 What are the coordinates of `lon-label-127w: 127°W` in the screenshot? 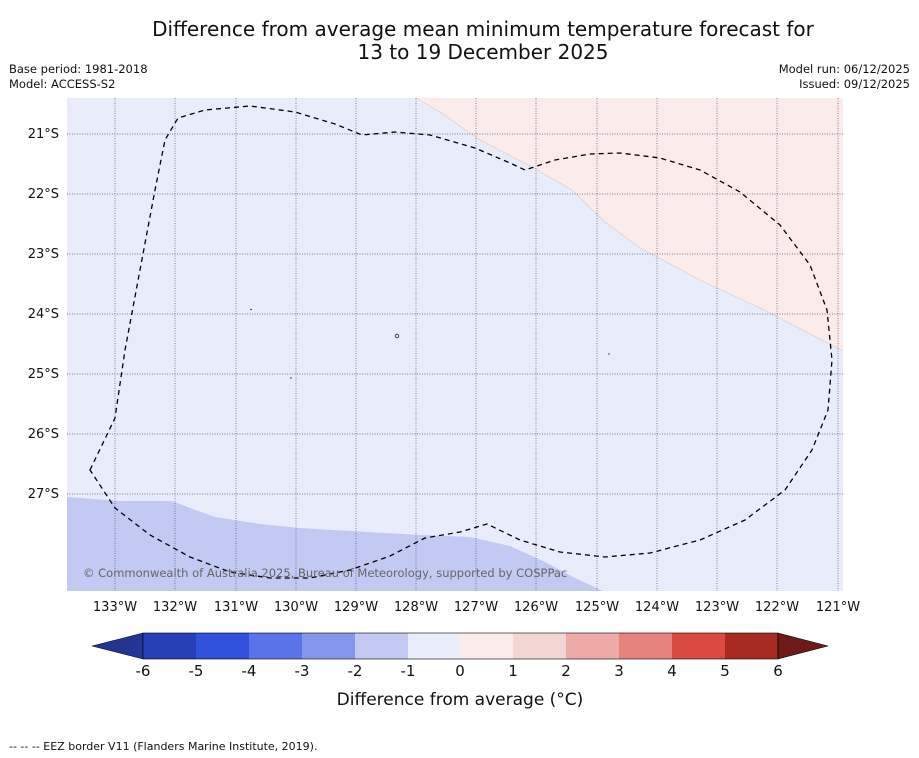 It's located at (476, 607).